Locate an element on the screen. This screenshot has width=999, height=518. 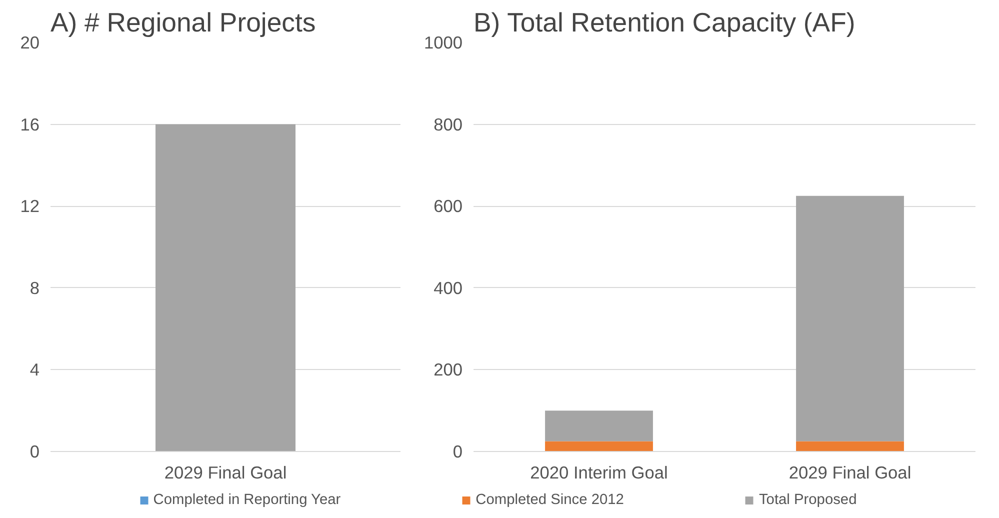
legend-label: Completed in Reporting Year is located at coordinates (247, 500).